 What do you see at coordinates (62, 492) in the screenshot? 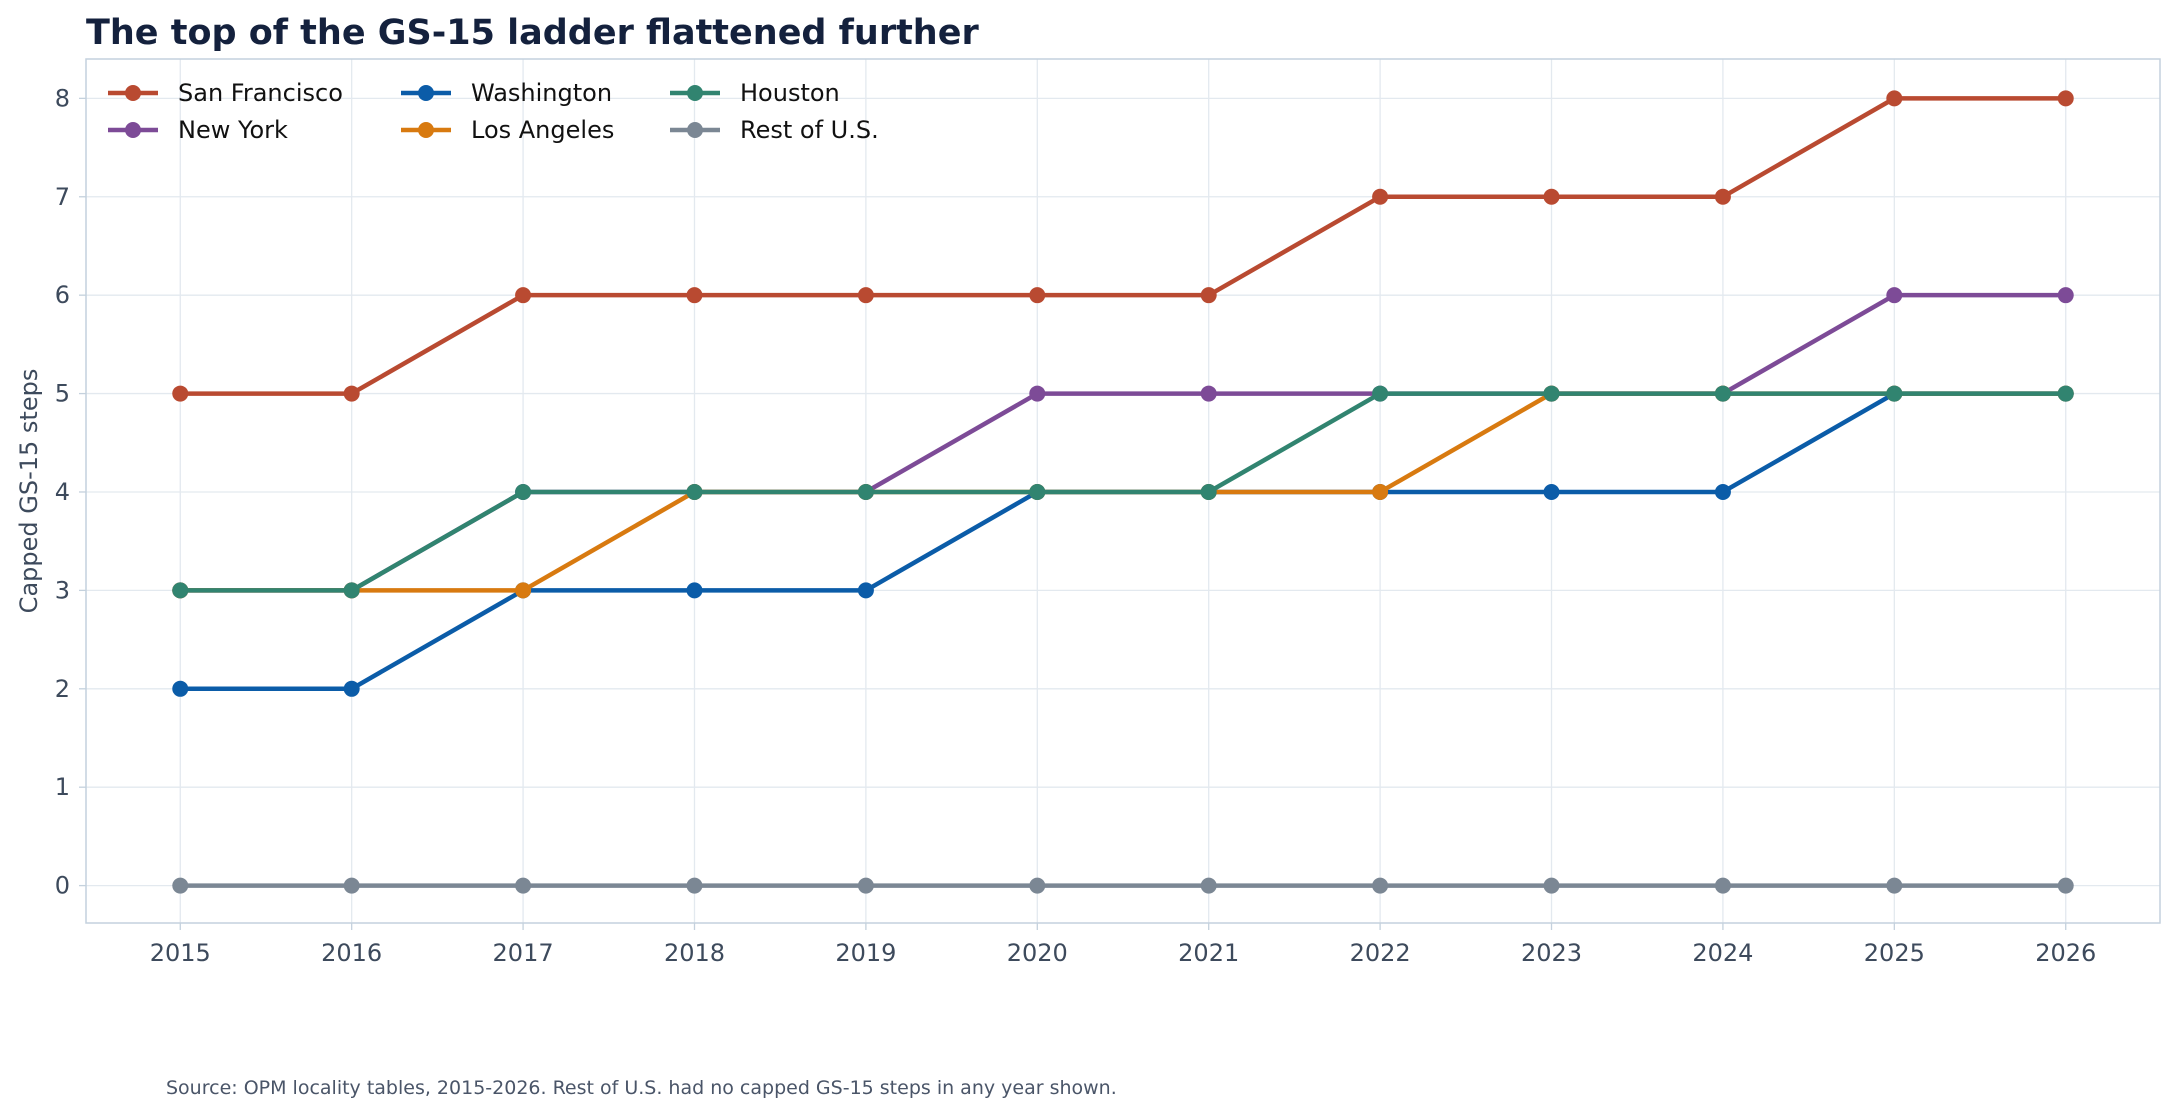
I see `y-tick-label: 4` at bounding box center [62, 492].